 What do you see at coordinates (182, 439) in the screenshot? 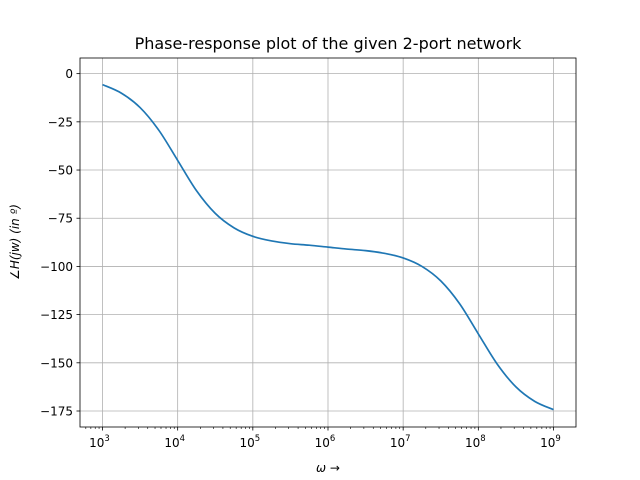
I see `x-tick-exponent: 4` at bounding box center [182, 439].